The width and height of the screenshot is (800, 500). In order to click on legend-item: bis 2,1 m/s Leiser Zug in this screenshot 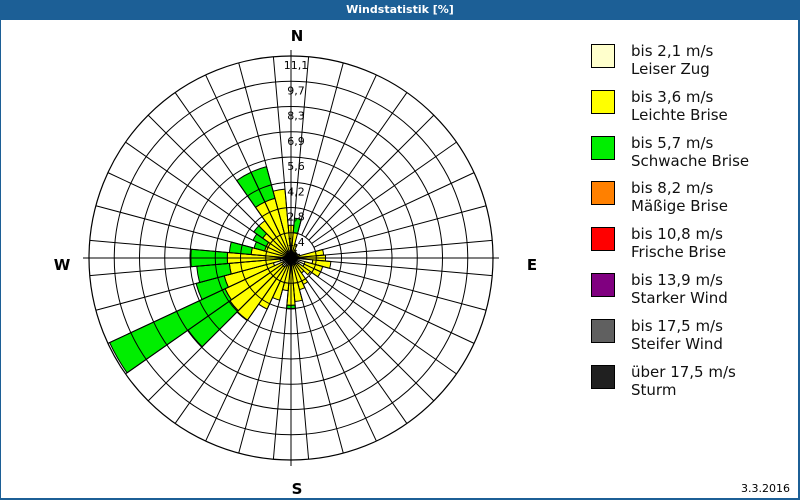, I will do `click(689, 65)`.